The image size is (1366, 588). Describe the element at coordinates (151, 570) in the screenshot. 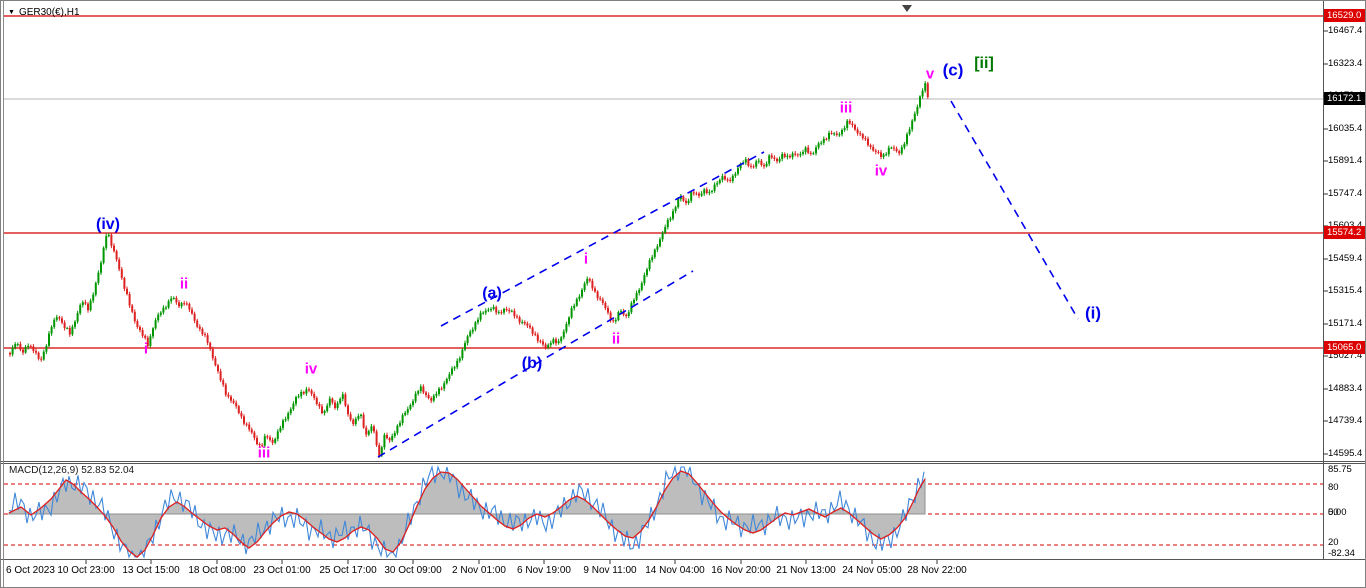

I see `time-axis-label: 13 Oct 15:00` at that location.